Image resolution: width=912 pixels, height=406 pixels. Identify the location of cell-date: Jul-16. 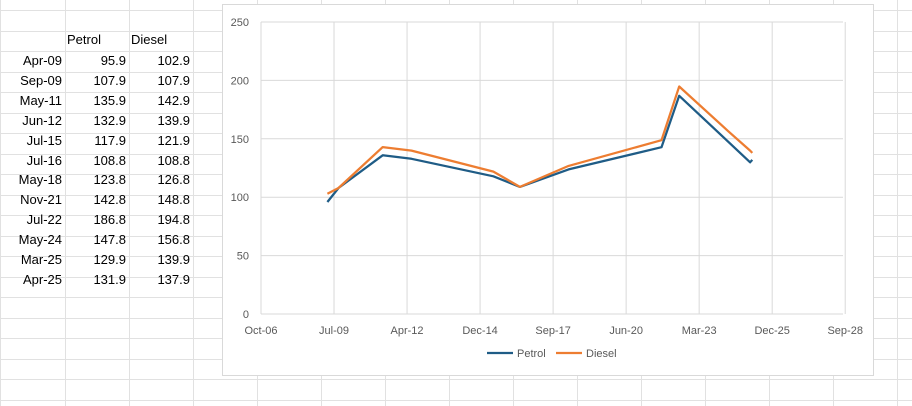
(44, 160).